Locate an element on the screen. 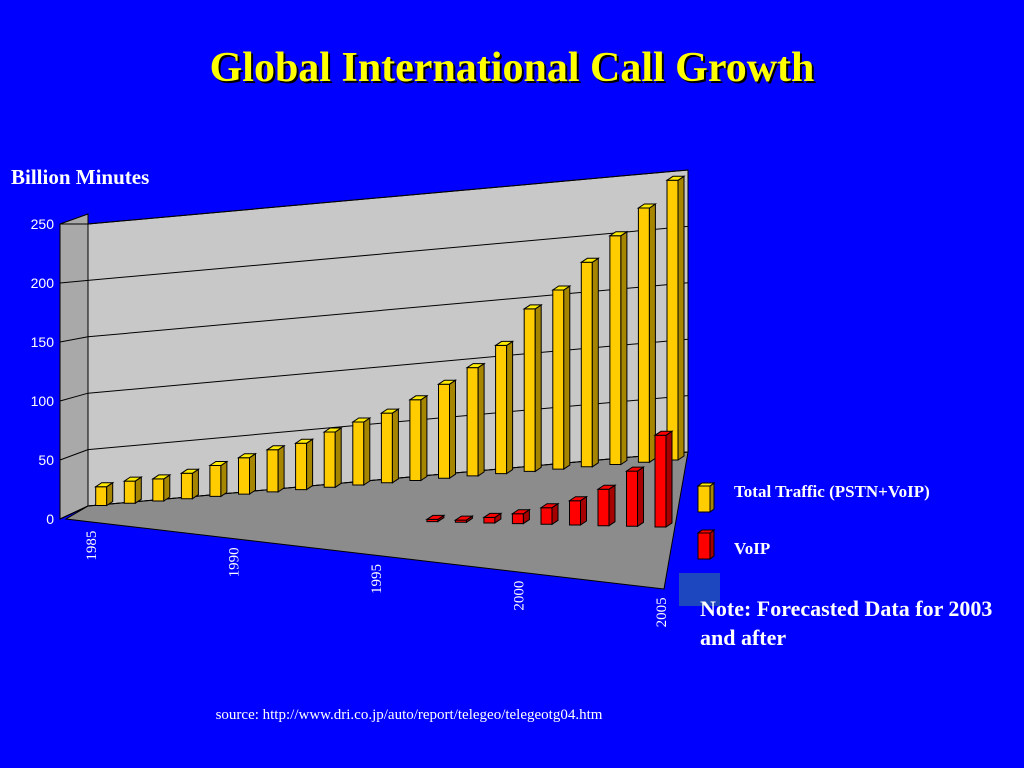 The width and height of the screenshot is (1024, 768). bar-total-1996-front is located at coordinates (415, 440).